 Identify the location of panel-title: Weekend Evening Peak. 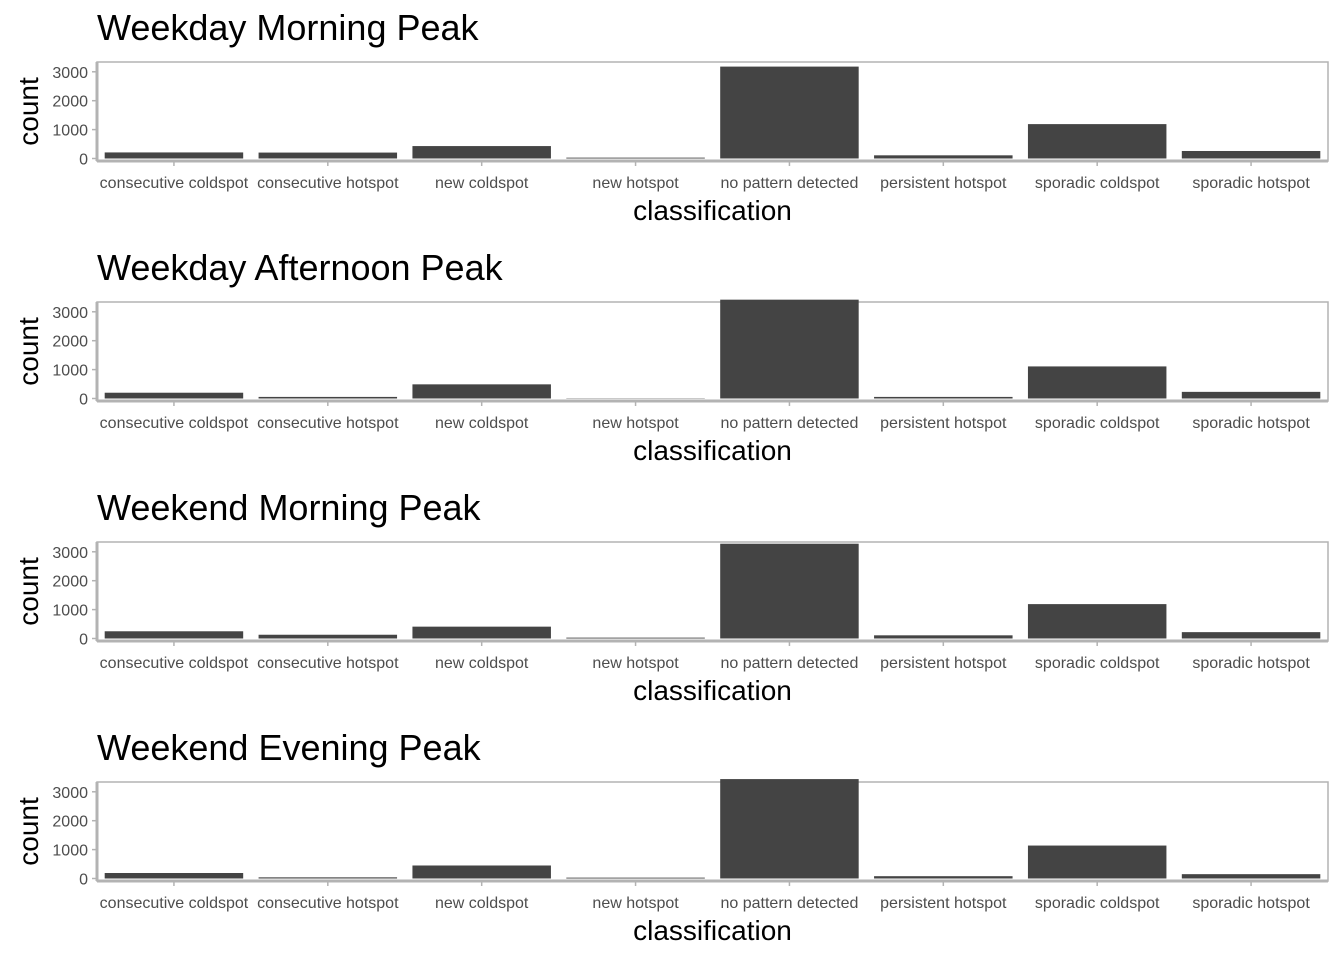
(289, 747).